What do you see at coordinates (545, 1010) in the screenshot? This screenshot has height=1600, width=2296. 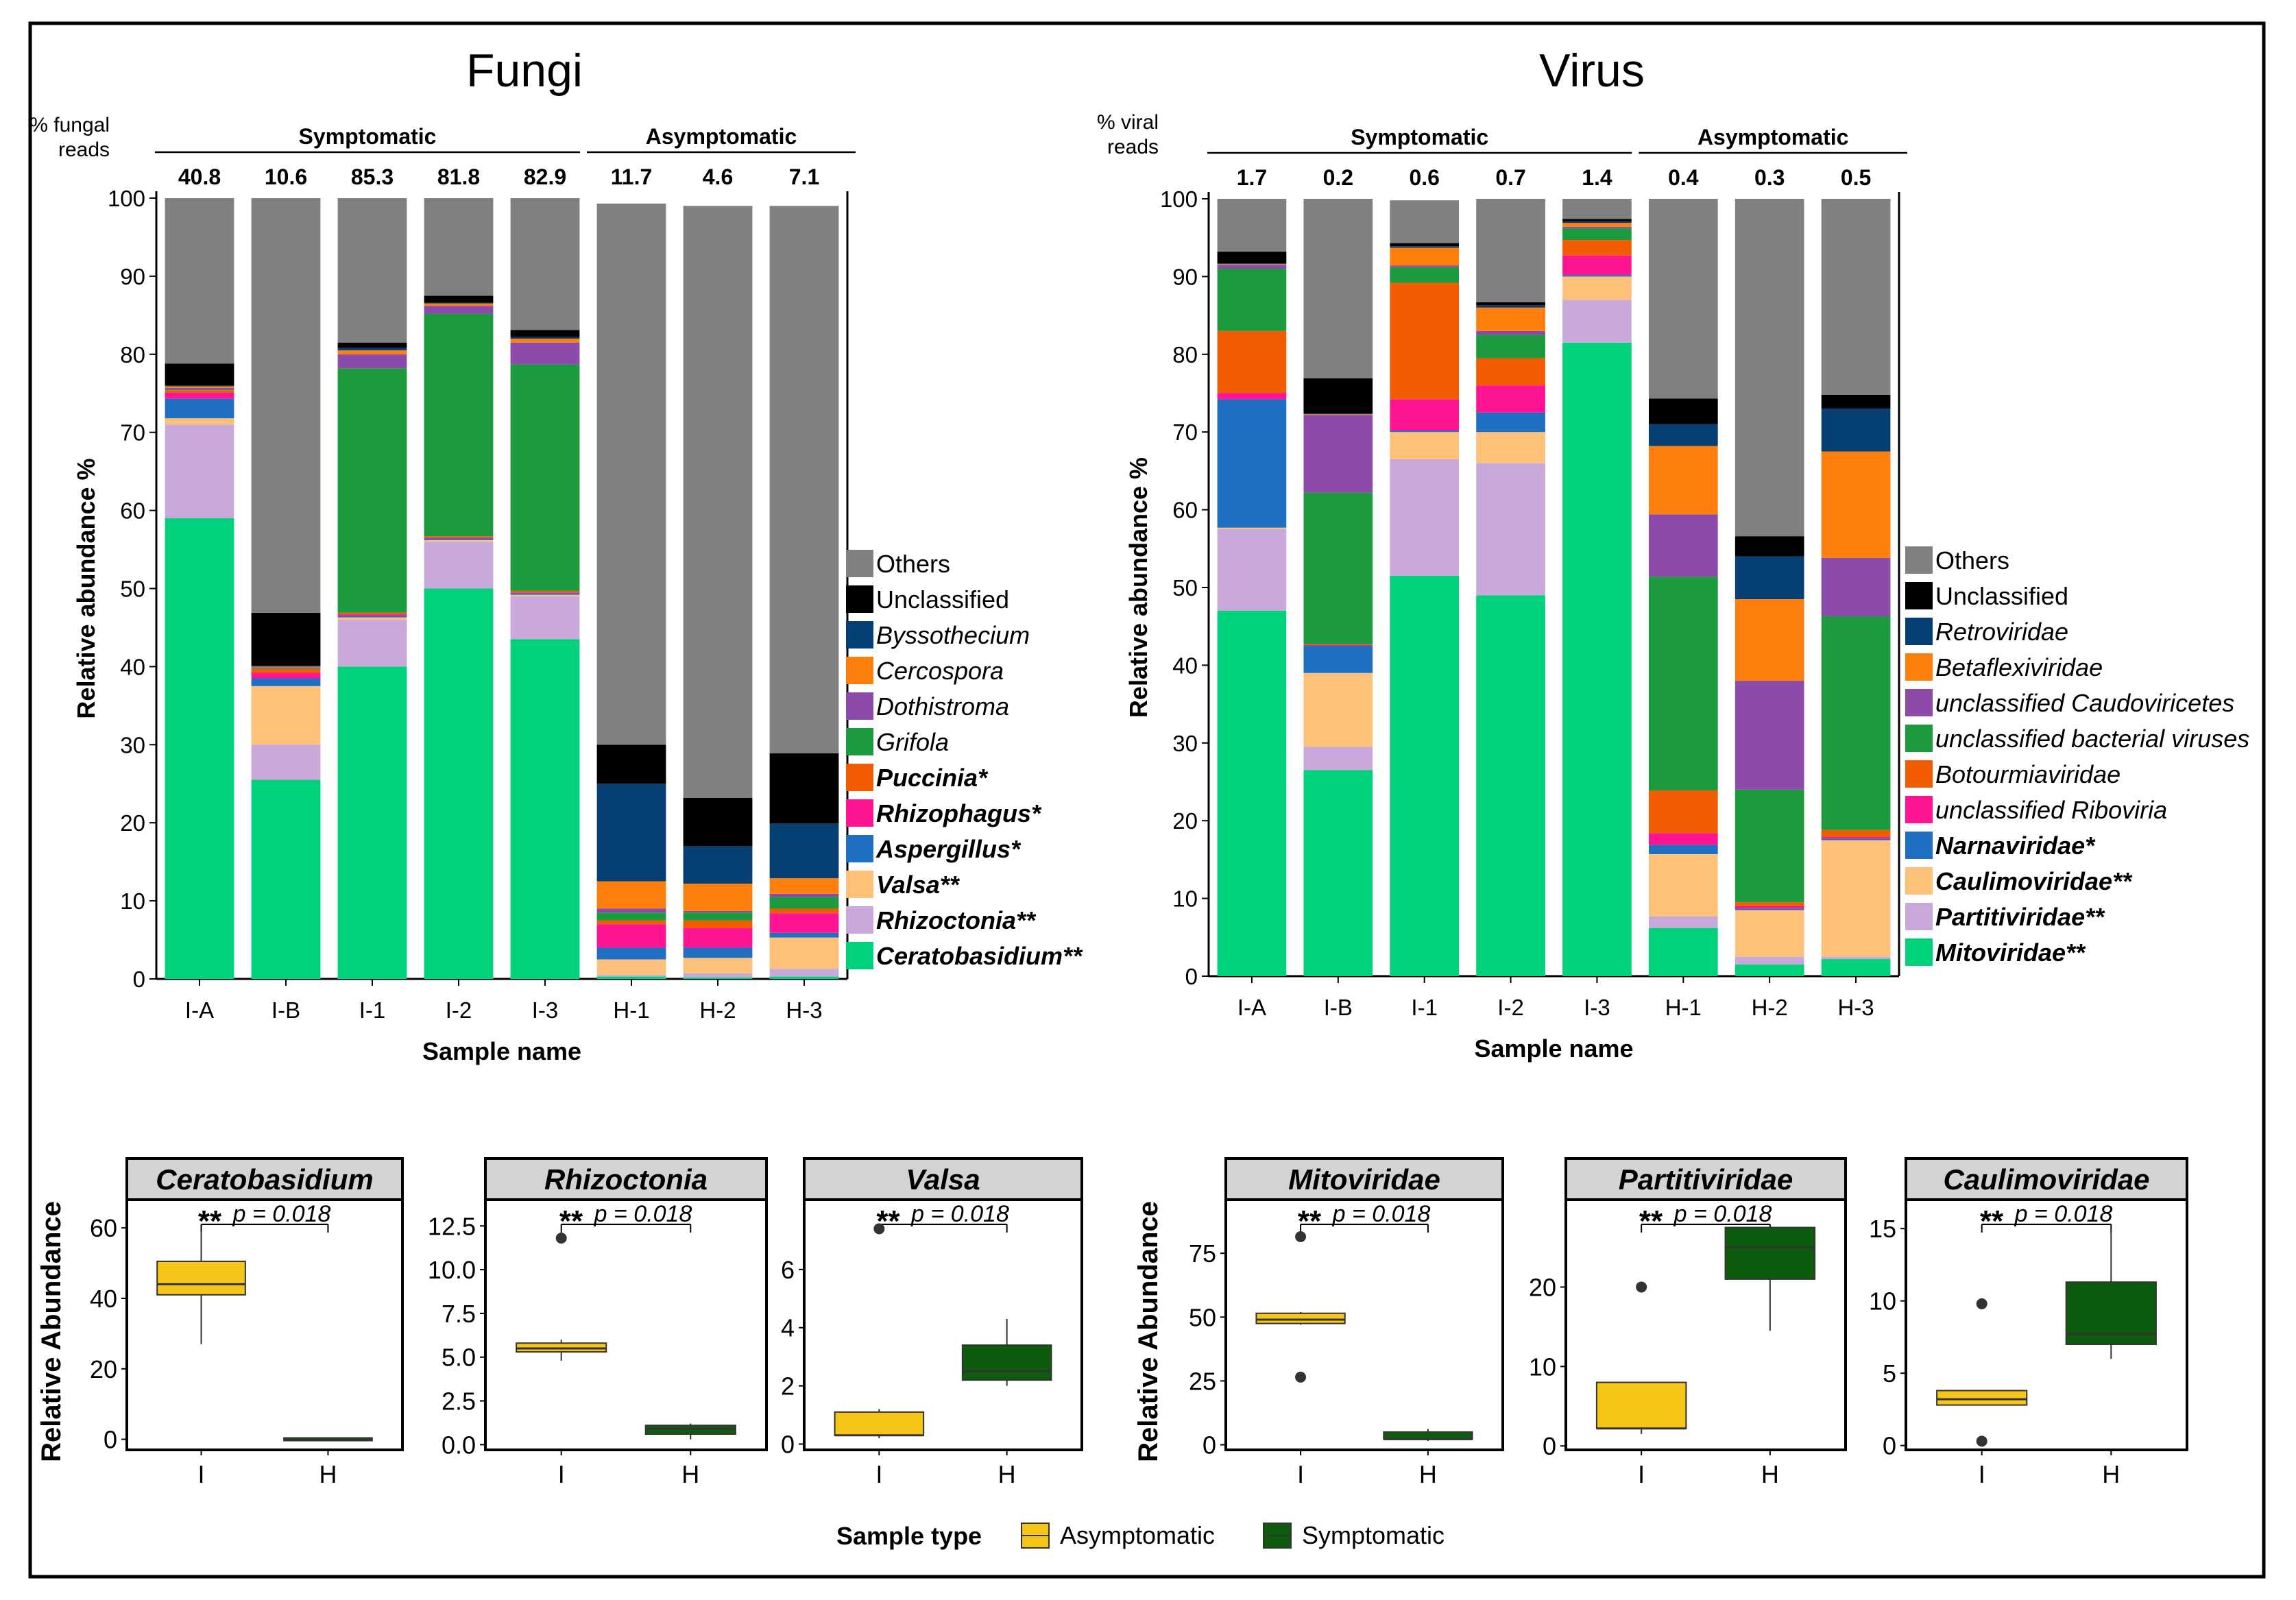 I see `fungi-xtick-label: I-3` at bounding box center [545, 1010].